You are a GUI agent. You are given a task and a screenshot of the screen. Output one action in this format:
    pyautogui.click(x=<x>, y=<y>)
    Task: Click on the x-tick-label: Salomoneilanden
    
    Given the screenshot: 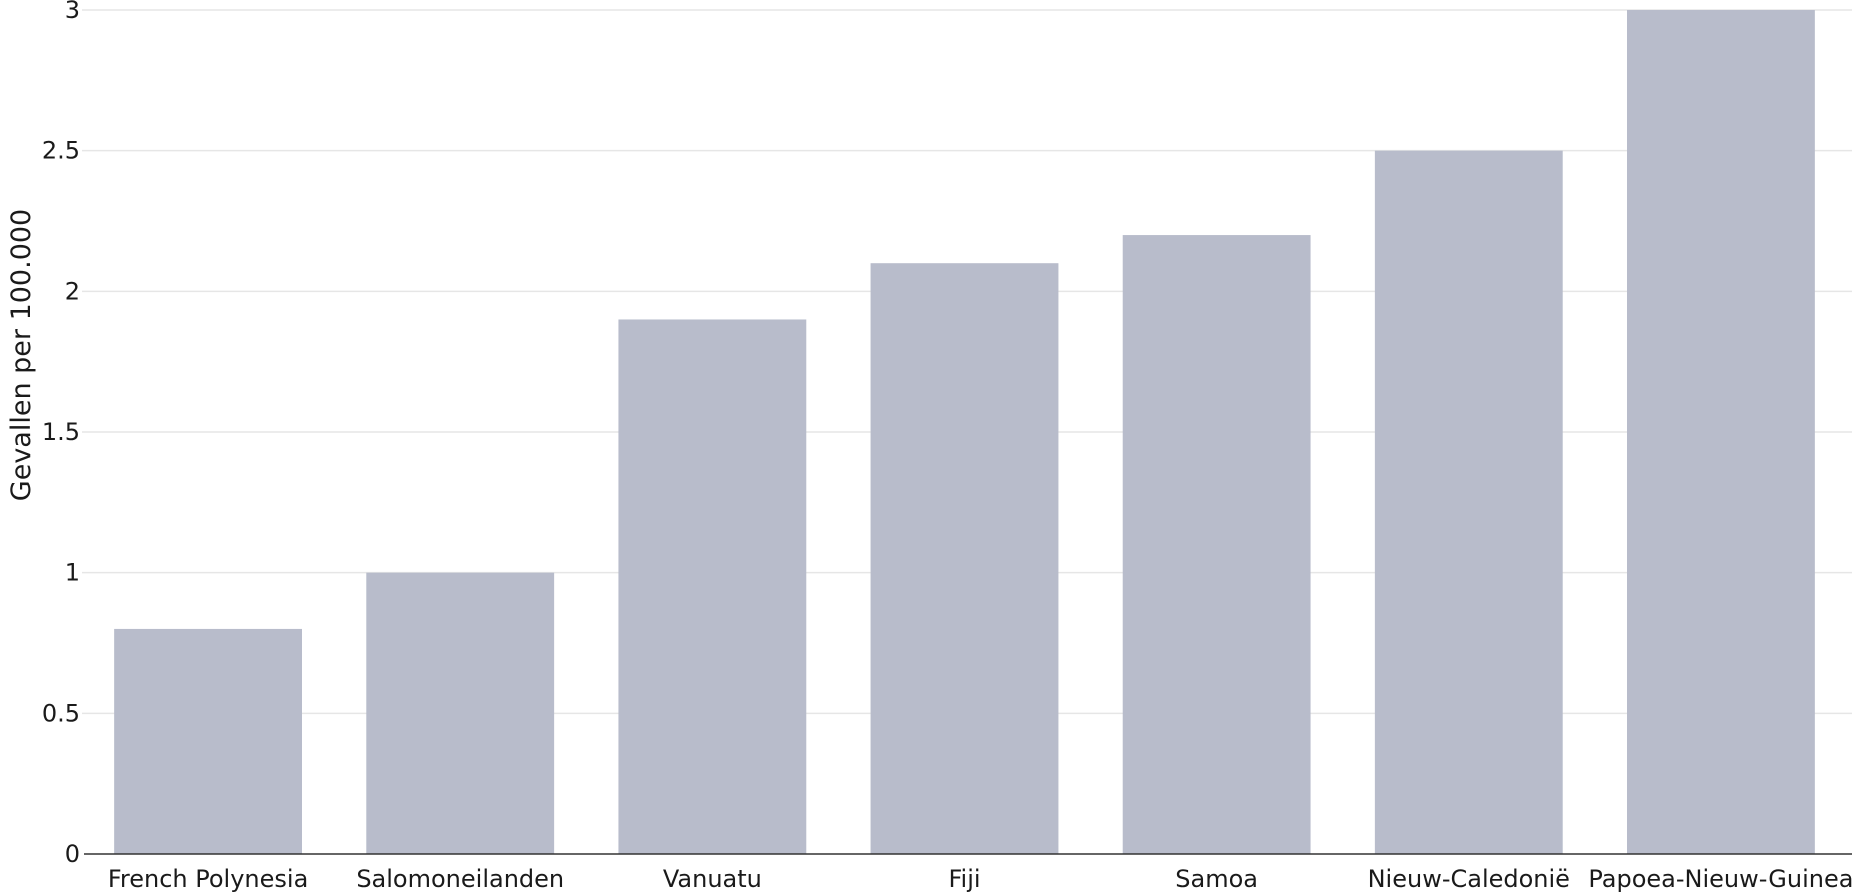 What is the action you would take?
    pyautogui.click(x=460, y=879)
    